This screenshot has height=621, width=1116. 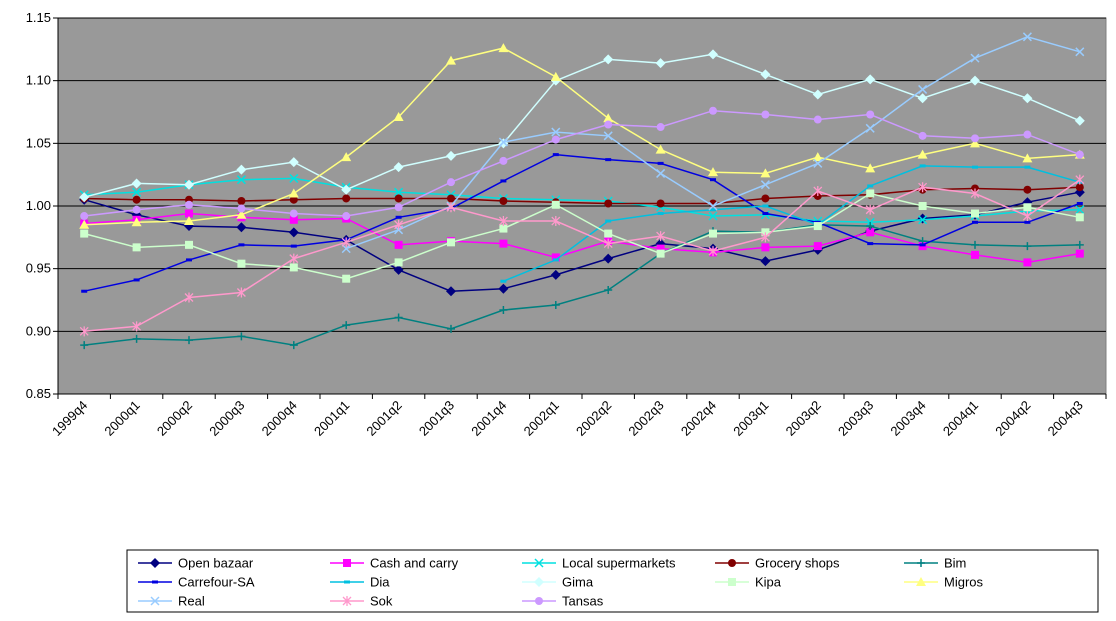 What do you see at coordinates (944, 582) in the screenshot?
I see `legend-item: Migros` at bounding box center [944, 582].